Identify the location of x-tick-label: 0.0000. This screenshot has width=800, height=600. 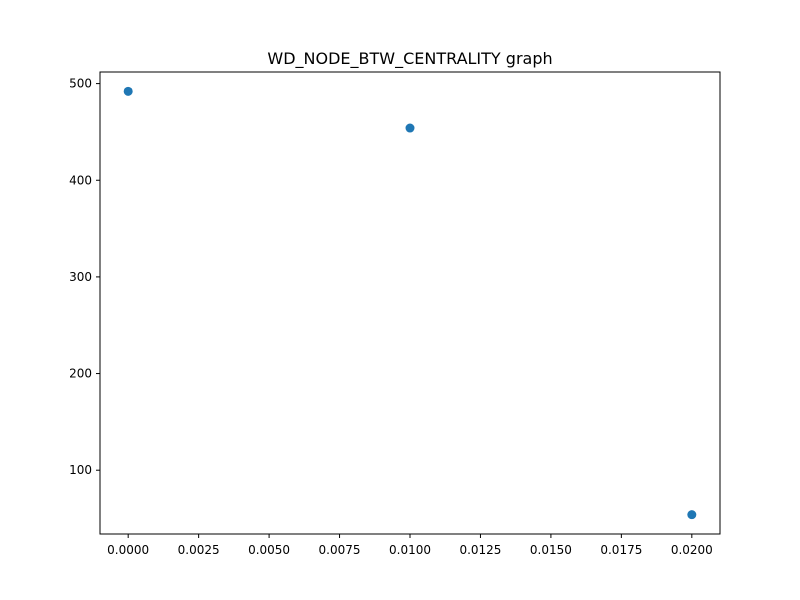
(128, 550).